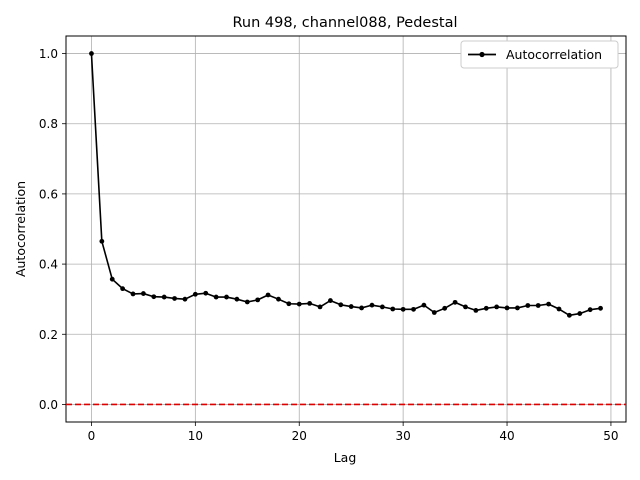 Image resolution: width=640 pixels, height=480 pixels. I want to click on y-axis-label: Autocorrelation, so click(20, 229).